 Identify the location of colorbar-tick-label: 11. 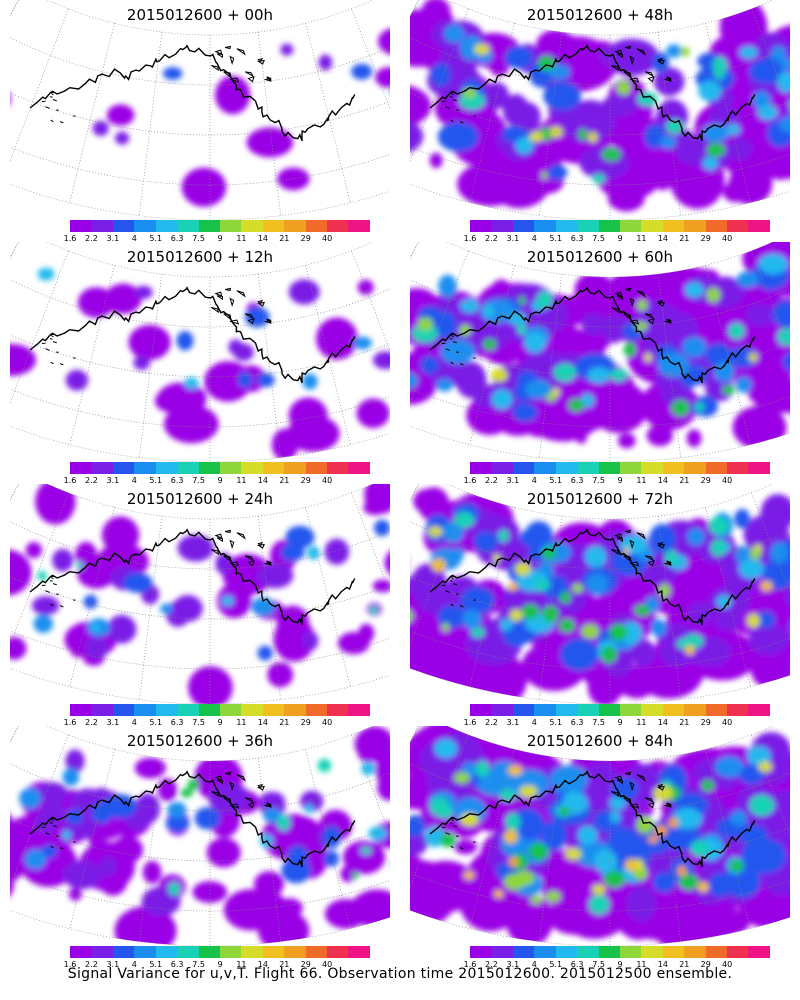
(641, 964).